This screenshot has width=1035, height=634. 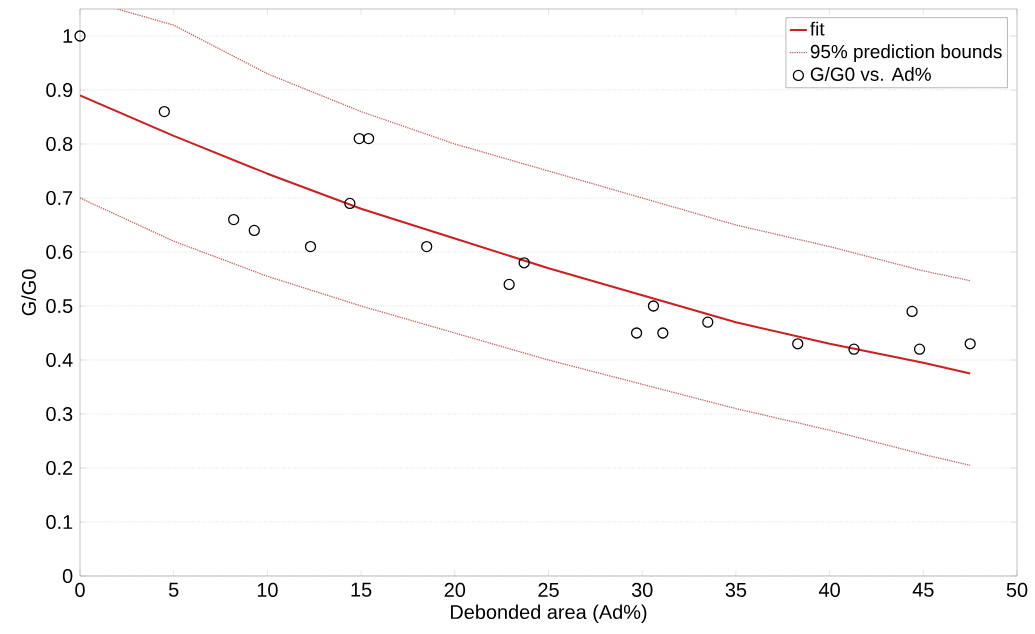 What do you see at coordinates (59, 90) in the screenshot?
I see `y-tick-label: 0.9` at bounding box center [59, 90].